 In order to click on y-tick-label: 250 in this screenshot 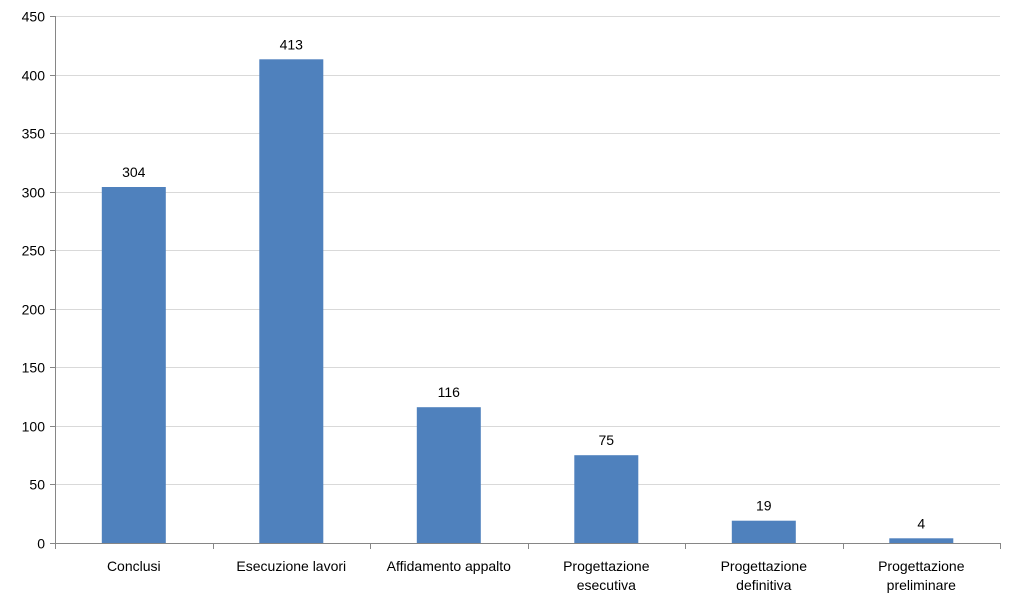, I will do `click(34, 251)`.